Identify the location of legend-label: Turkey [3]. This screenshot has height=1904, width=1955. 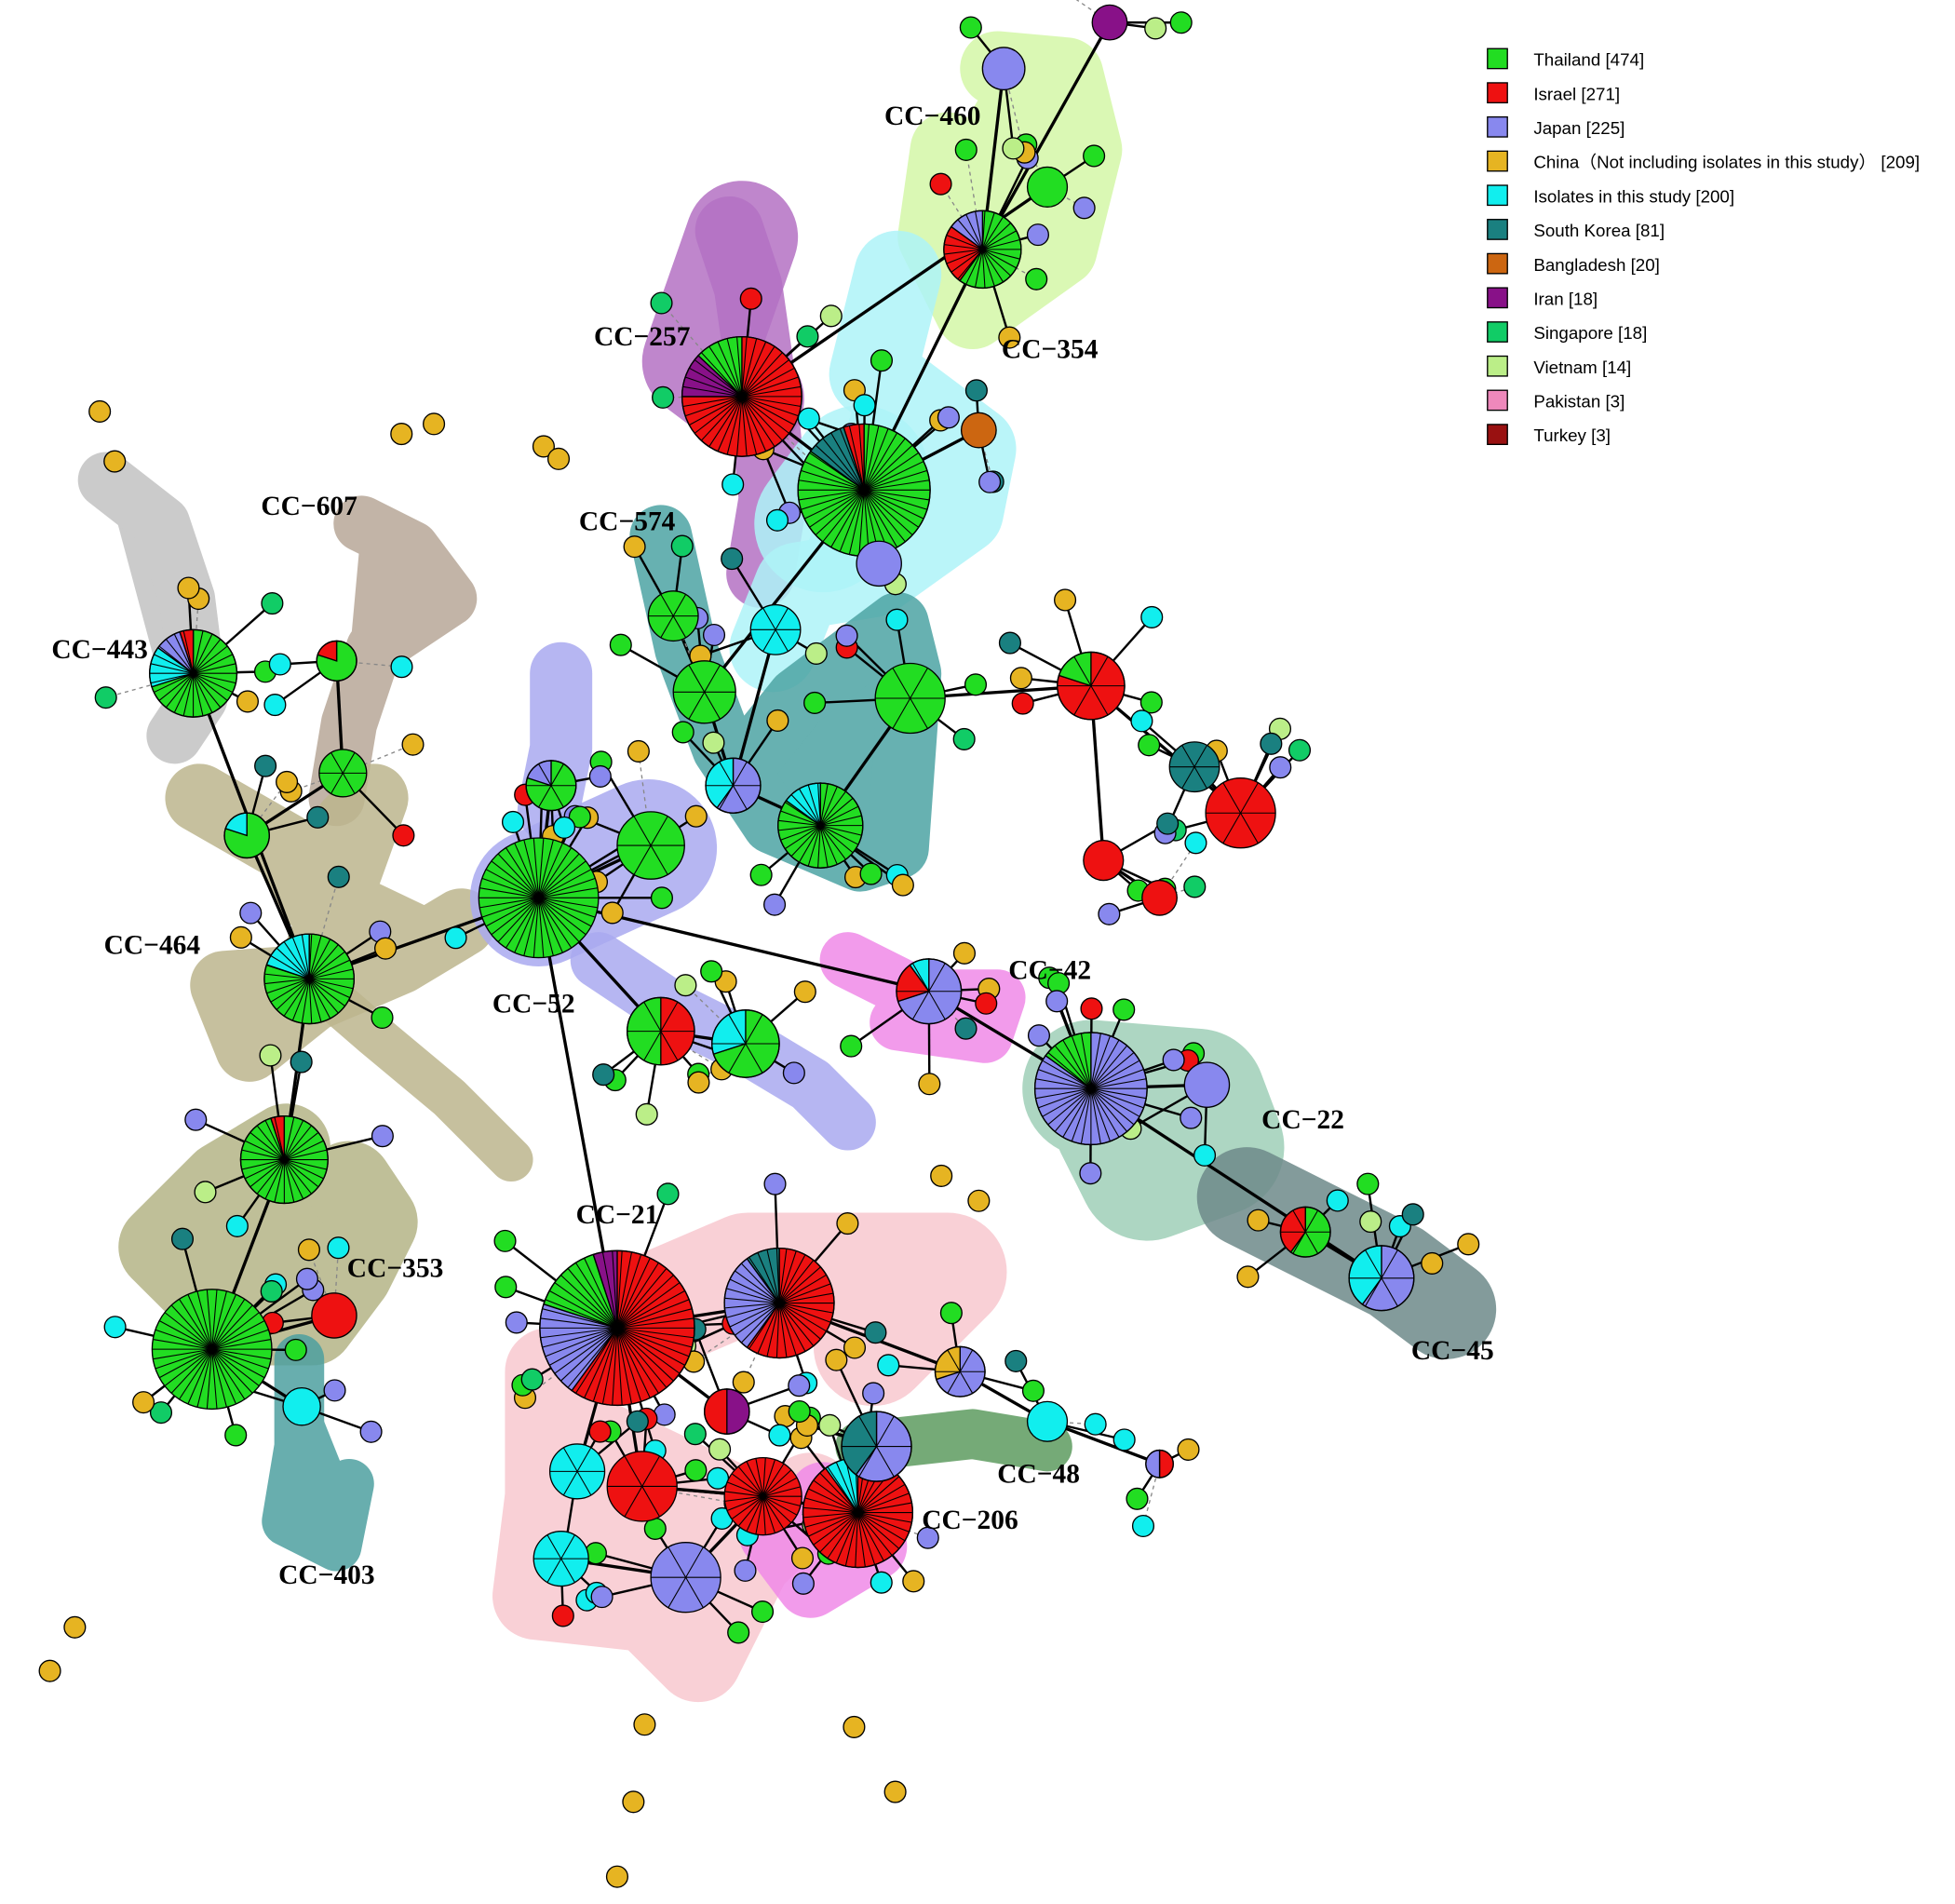
(1572, 435).